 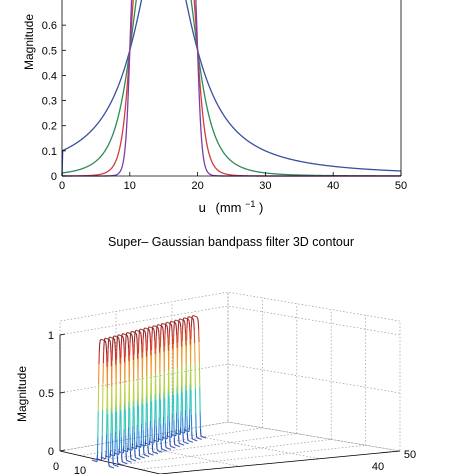 I want to click on y-tick-label: 0.5, so click(x=49, y=51).